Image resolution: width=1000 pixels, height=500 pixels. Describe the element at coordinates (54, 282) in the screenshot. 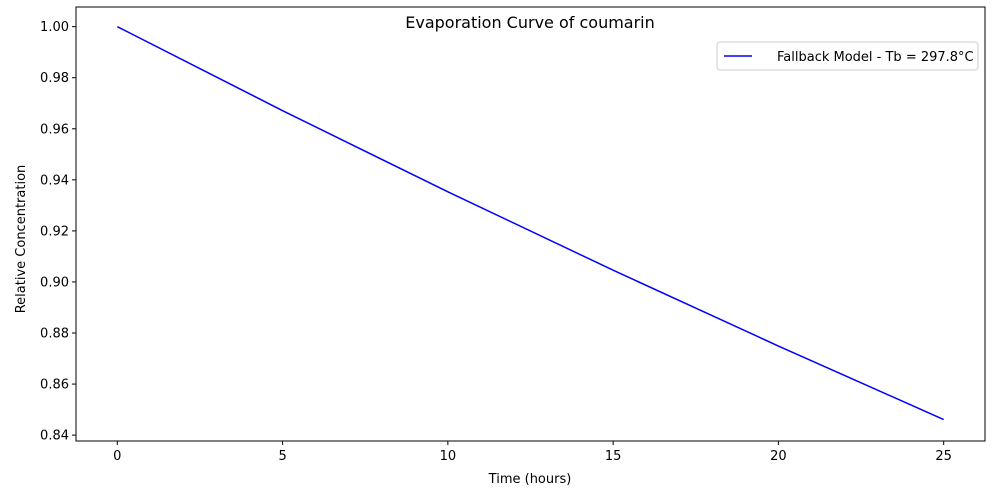

I see `y-tick-label: 0.90` at that location.